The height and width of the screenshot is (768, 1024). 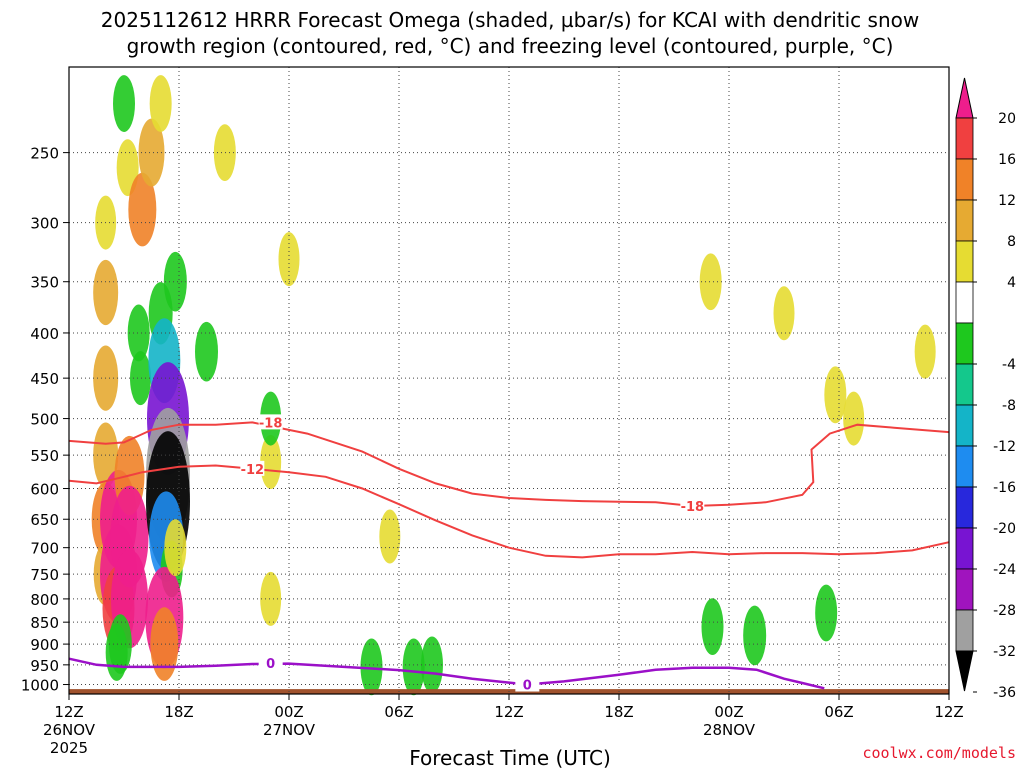 I want to click on x-tick-label-0-2: 26NOV, so click(x=69, y=730).